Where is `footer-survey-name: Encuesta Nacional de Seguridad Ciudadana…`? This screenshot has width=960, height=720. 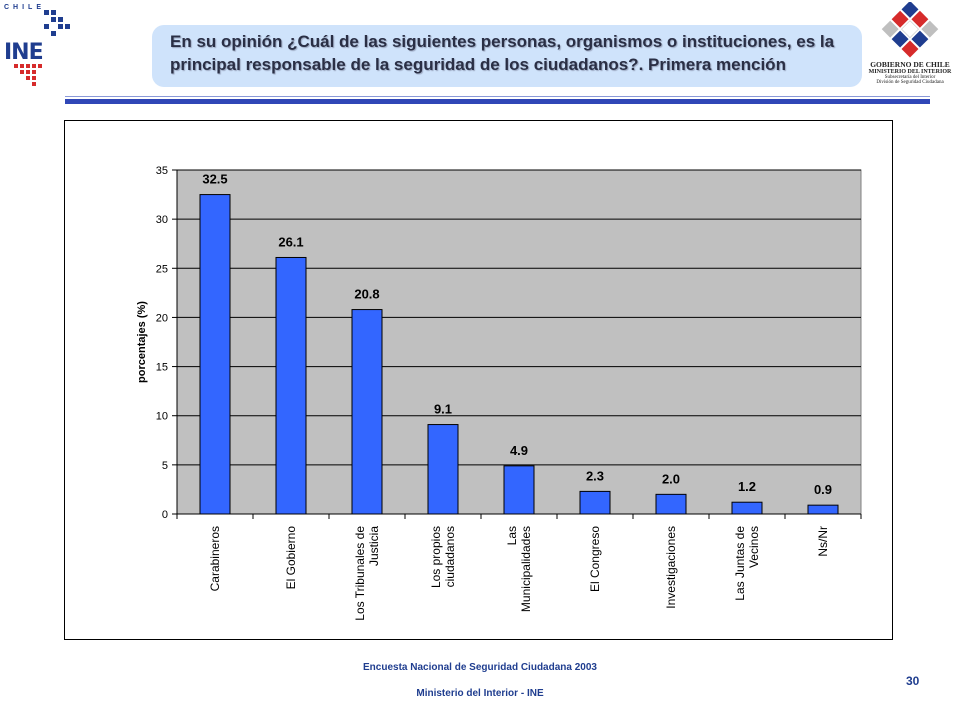
footer-survey-name: Encuesta Nacional de Seguridad Ciudadana… is located at coordinates (480, 667).